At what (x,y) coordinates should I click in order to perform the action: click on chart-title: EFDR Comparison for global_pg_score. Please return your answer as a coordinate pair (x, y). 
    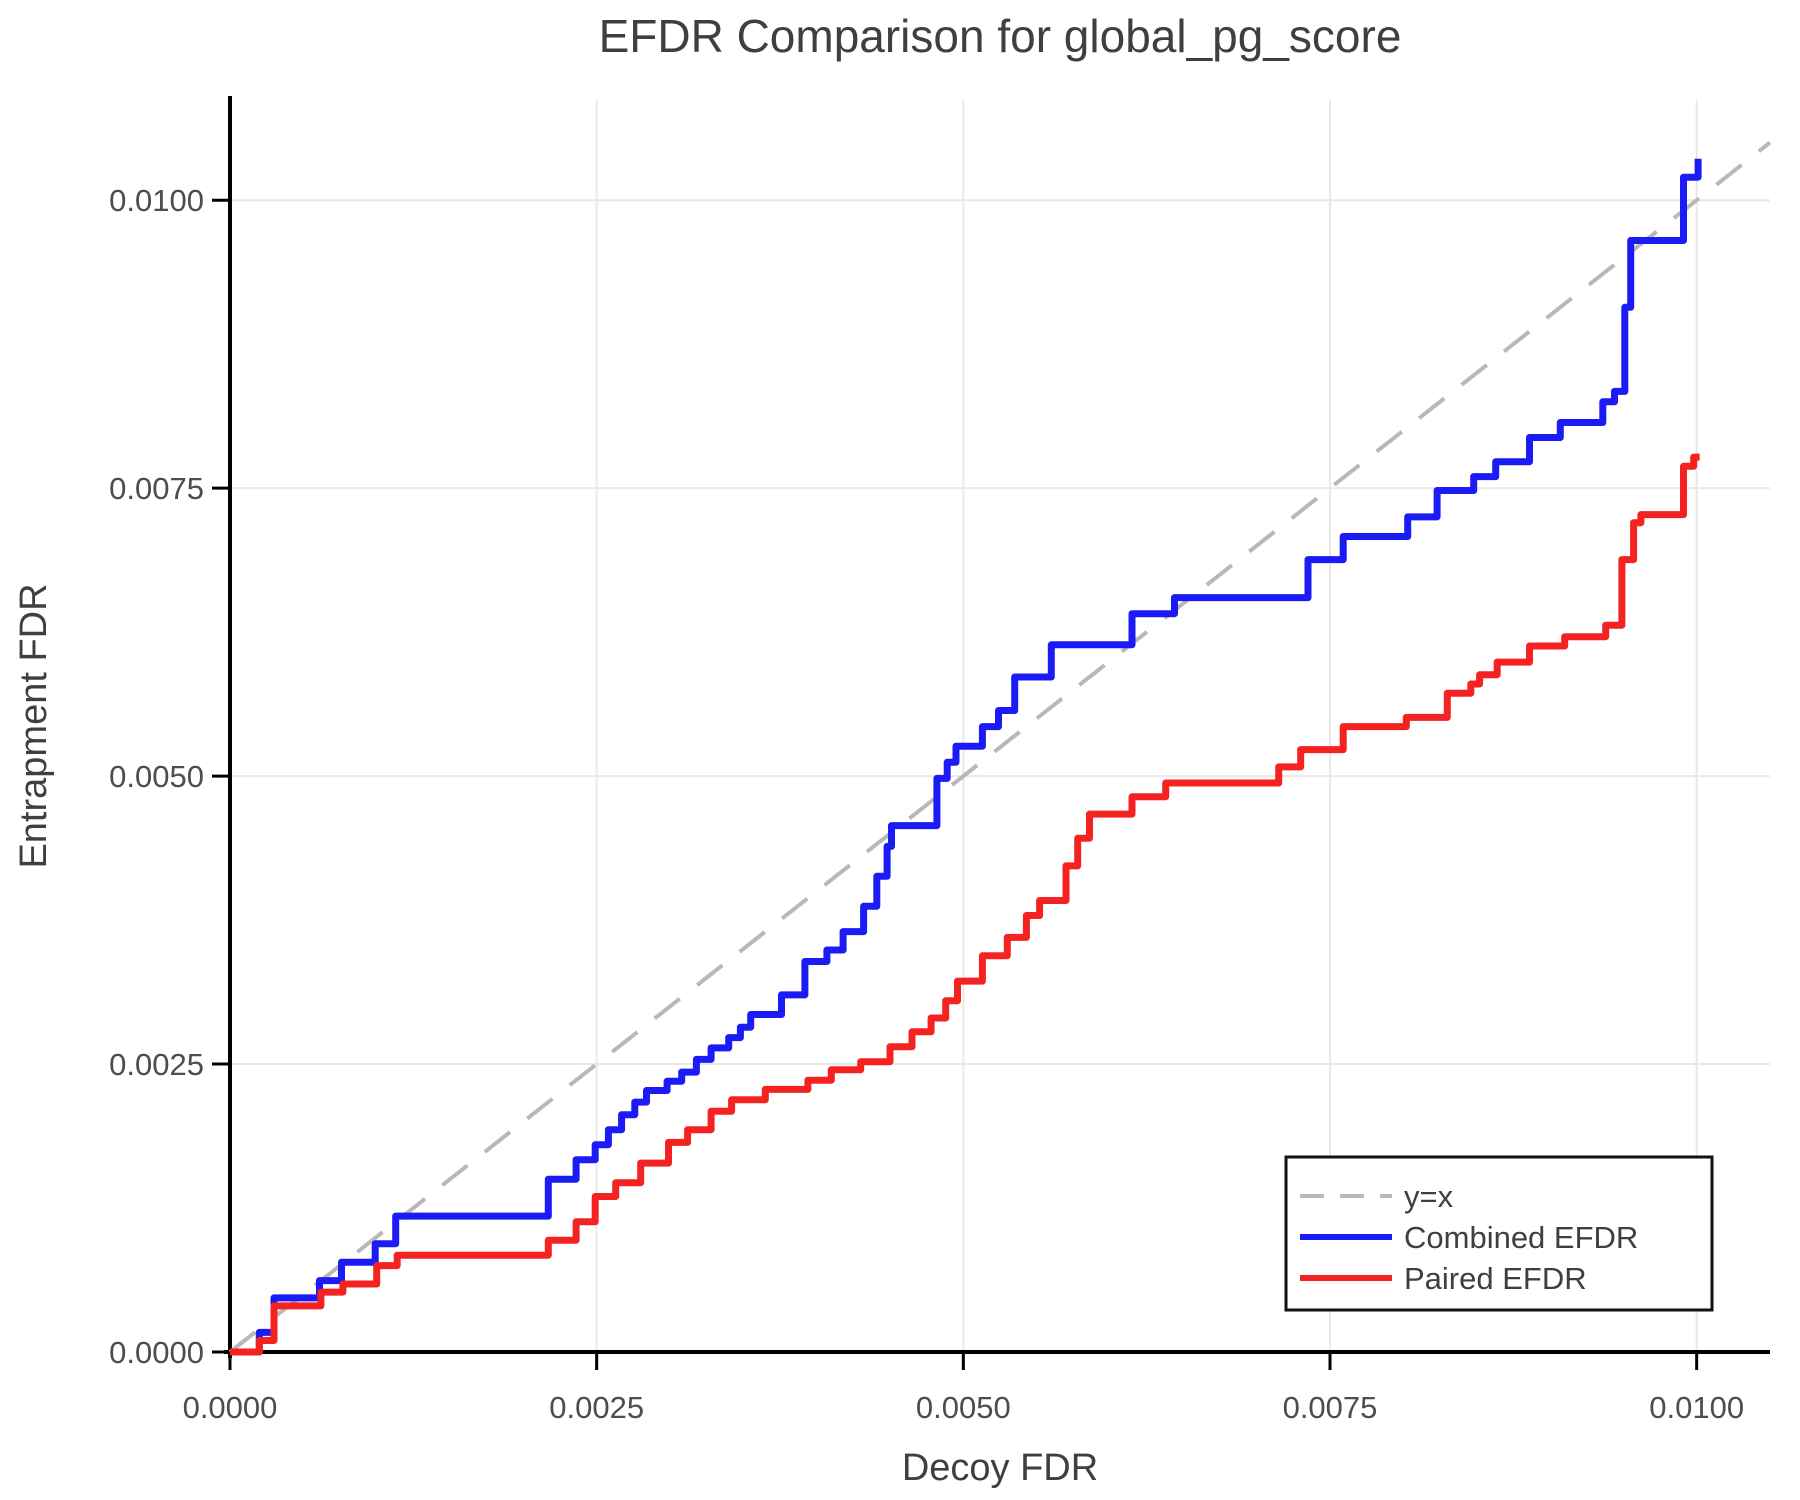
    Looking at the image, I should click on (1000, 36).